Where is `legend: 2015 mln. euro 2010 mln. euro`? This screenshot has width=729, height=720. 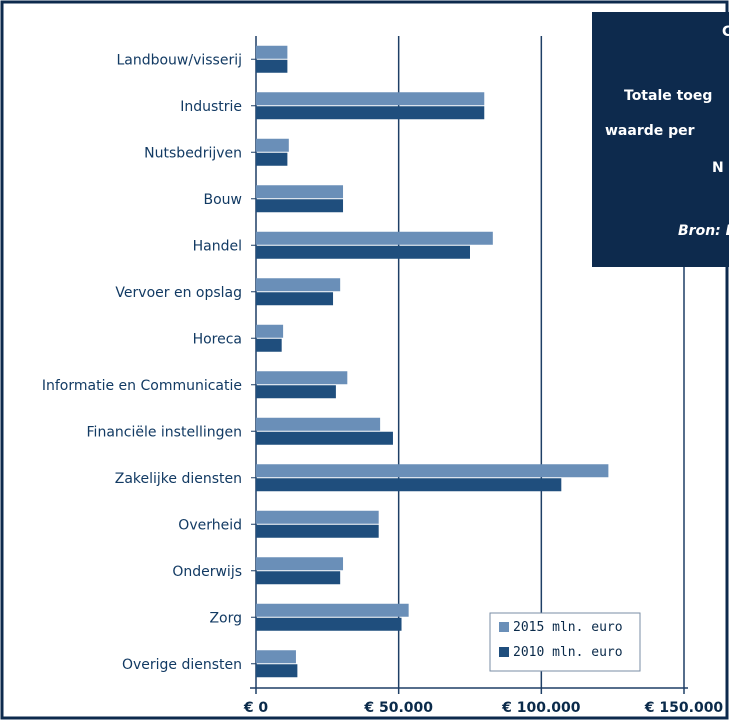 legend: 2015 mln. euro 2010 mln. euro is located at coordinates (565, 642).